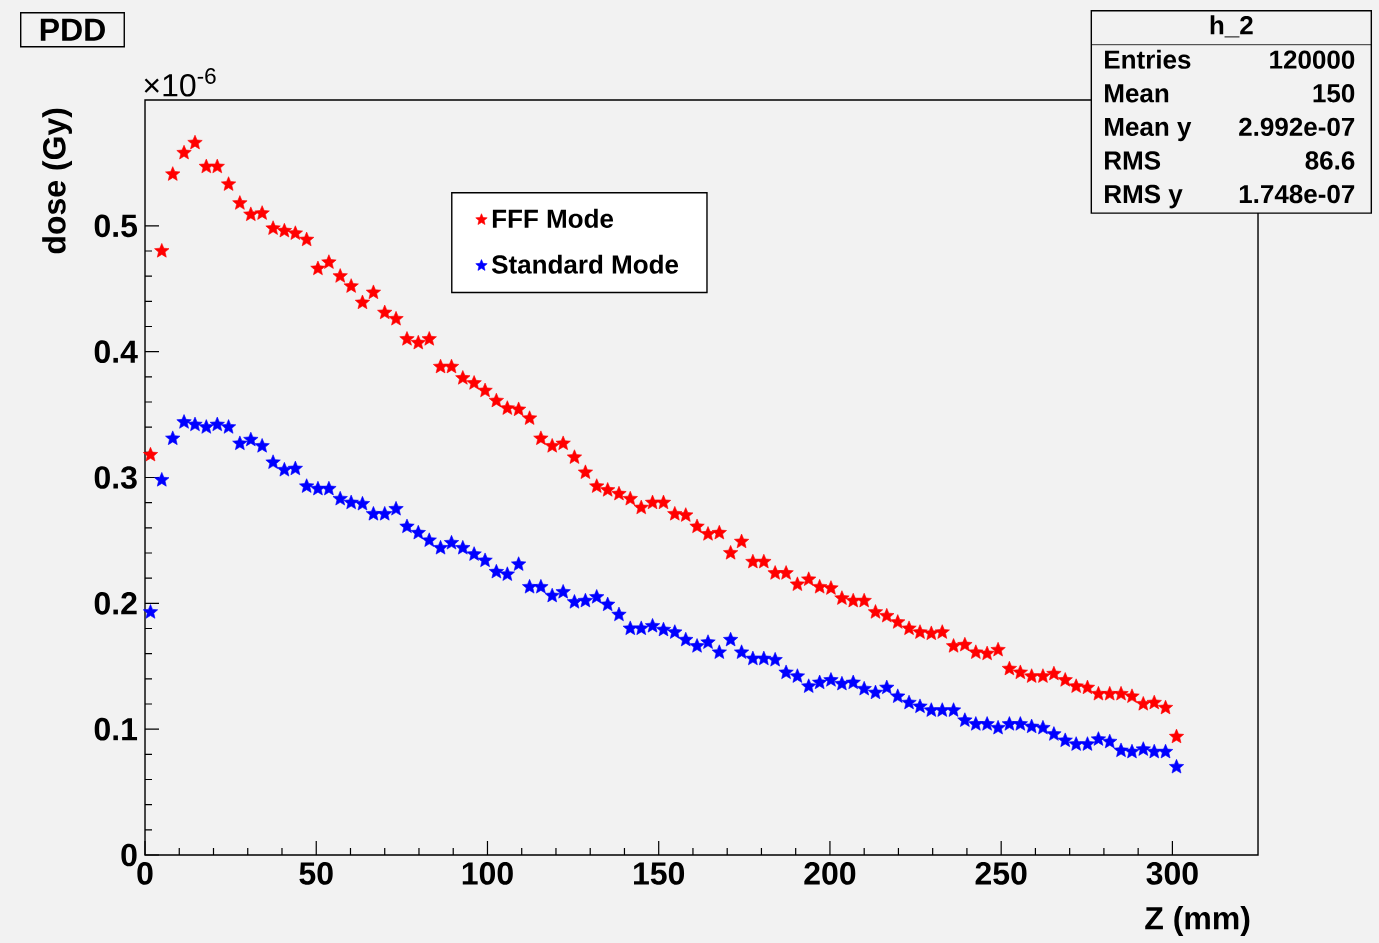 The height and width of the screenshot is (943, 1379). I want to click on x-tick-label: 100, so click(487, 873).